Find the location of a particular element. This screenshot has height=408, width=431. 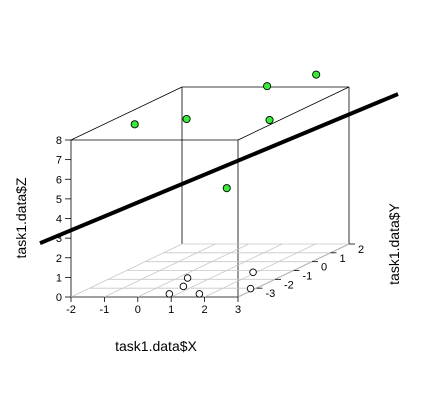

x-tick-label: -1 is located at coordinates (105, 310).